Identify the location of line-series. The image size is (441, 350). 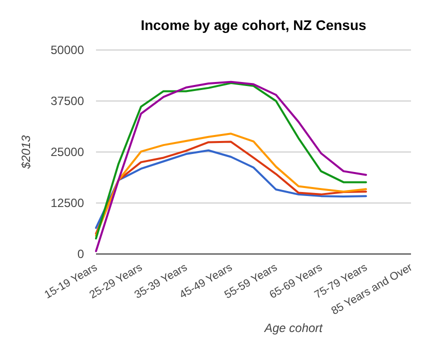
(231, 189).